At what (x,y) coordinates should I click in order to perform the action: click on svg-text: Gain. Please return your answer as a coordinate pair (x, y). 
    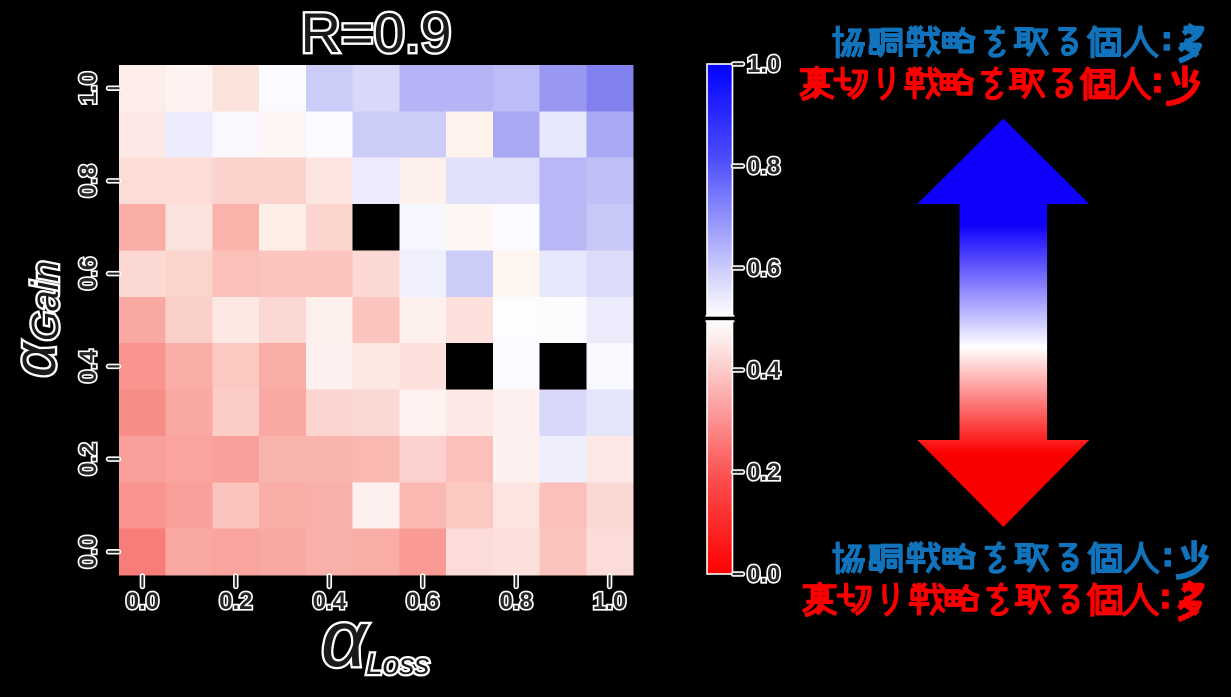
    Looking at the image, I should click on (46, 301).